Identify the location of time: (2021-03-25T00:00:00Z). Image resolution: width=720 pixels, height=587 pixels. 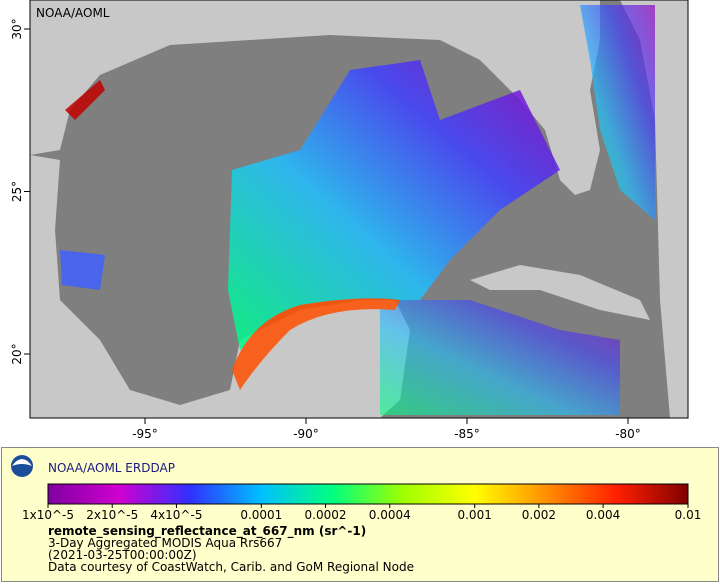
(122, 555).